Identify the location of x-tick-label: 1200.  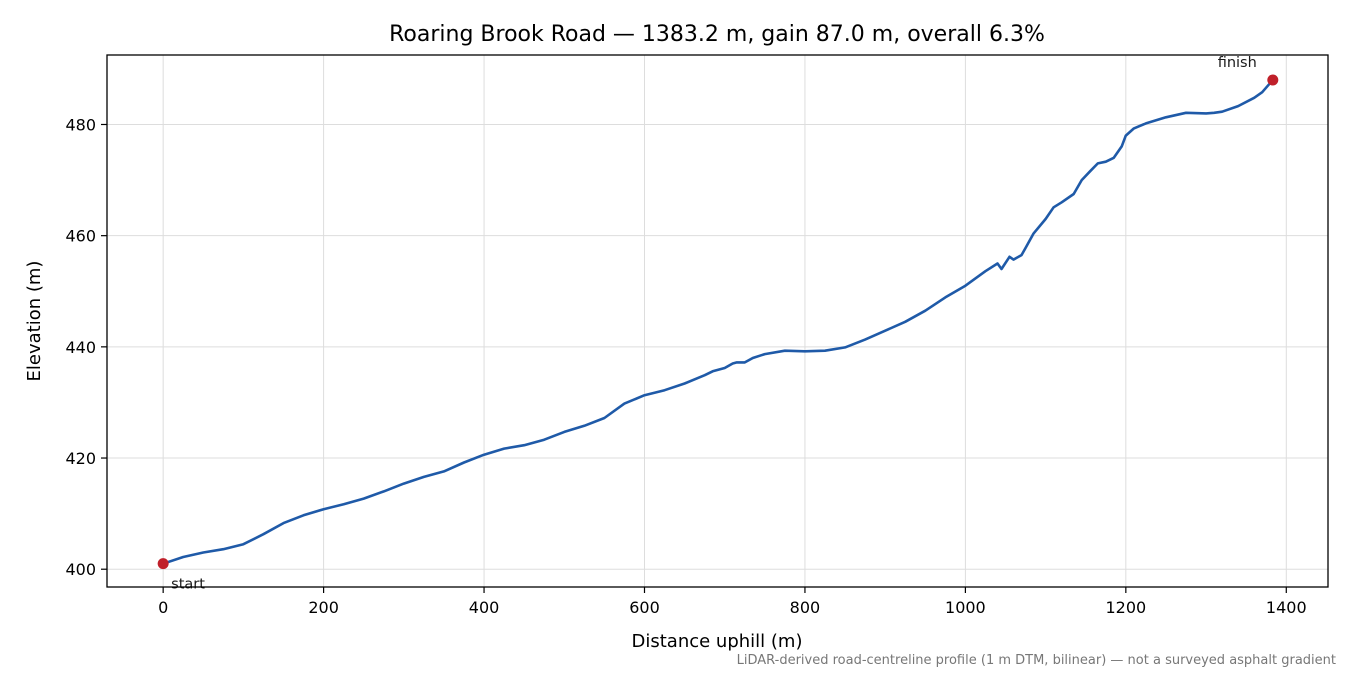
(1125, 607).